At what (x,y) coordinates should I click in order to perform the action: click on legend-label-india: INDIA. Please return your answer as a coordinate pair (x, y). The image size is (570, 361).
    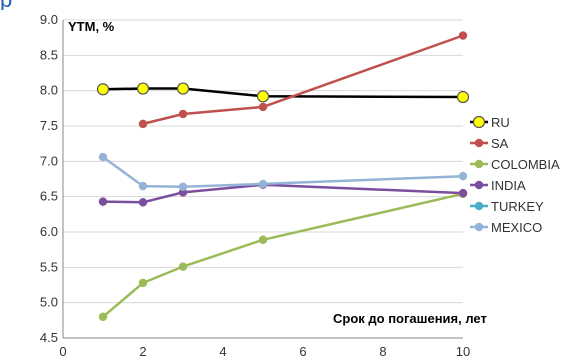
    Looking at the image, I should click on (508, 185).